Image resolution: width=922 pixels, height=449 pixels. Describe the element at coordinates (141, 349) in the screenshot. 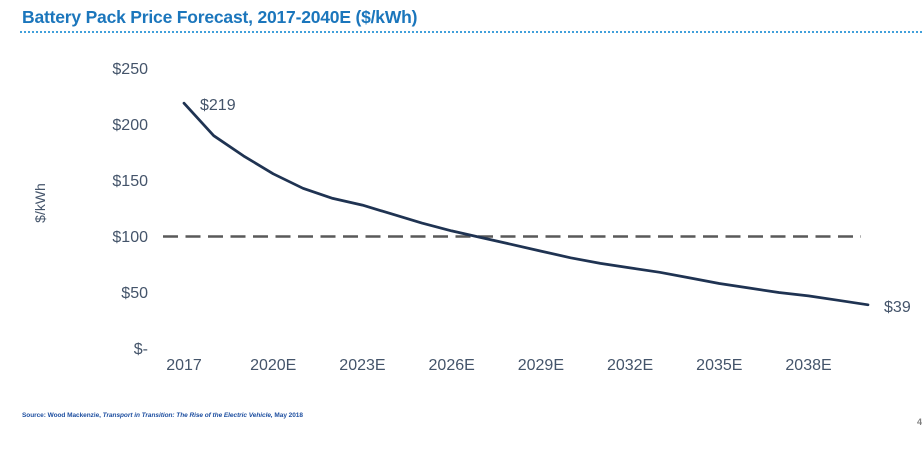

I see `y-tick-label: $-` at that location.